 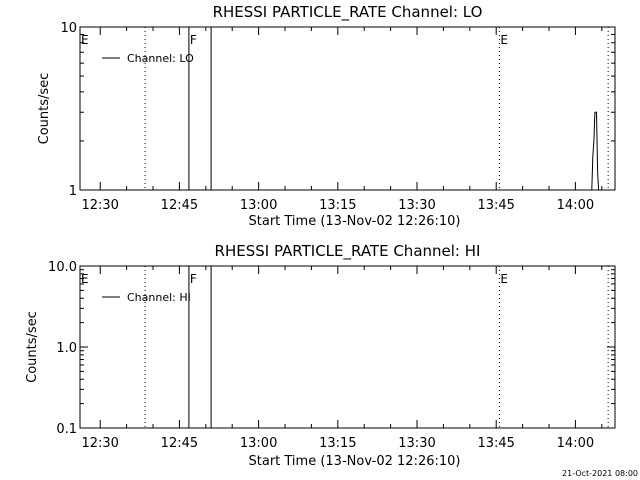 What do you see at coordinates (159, 297) in the screenshot?
I see `legend-label: Channel: HI` at bounding box center [159, 297].